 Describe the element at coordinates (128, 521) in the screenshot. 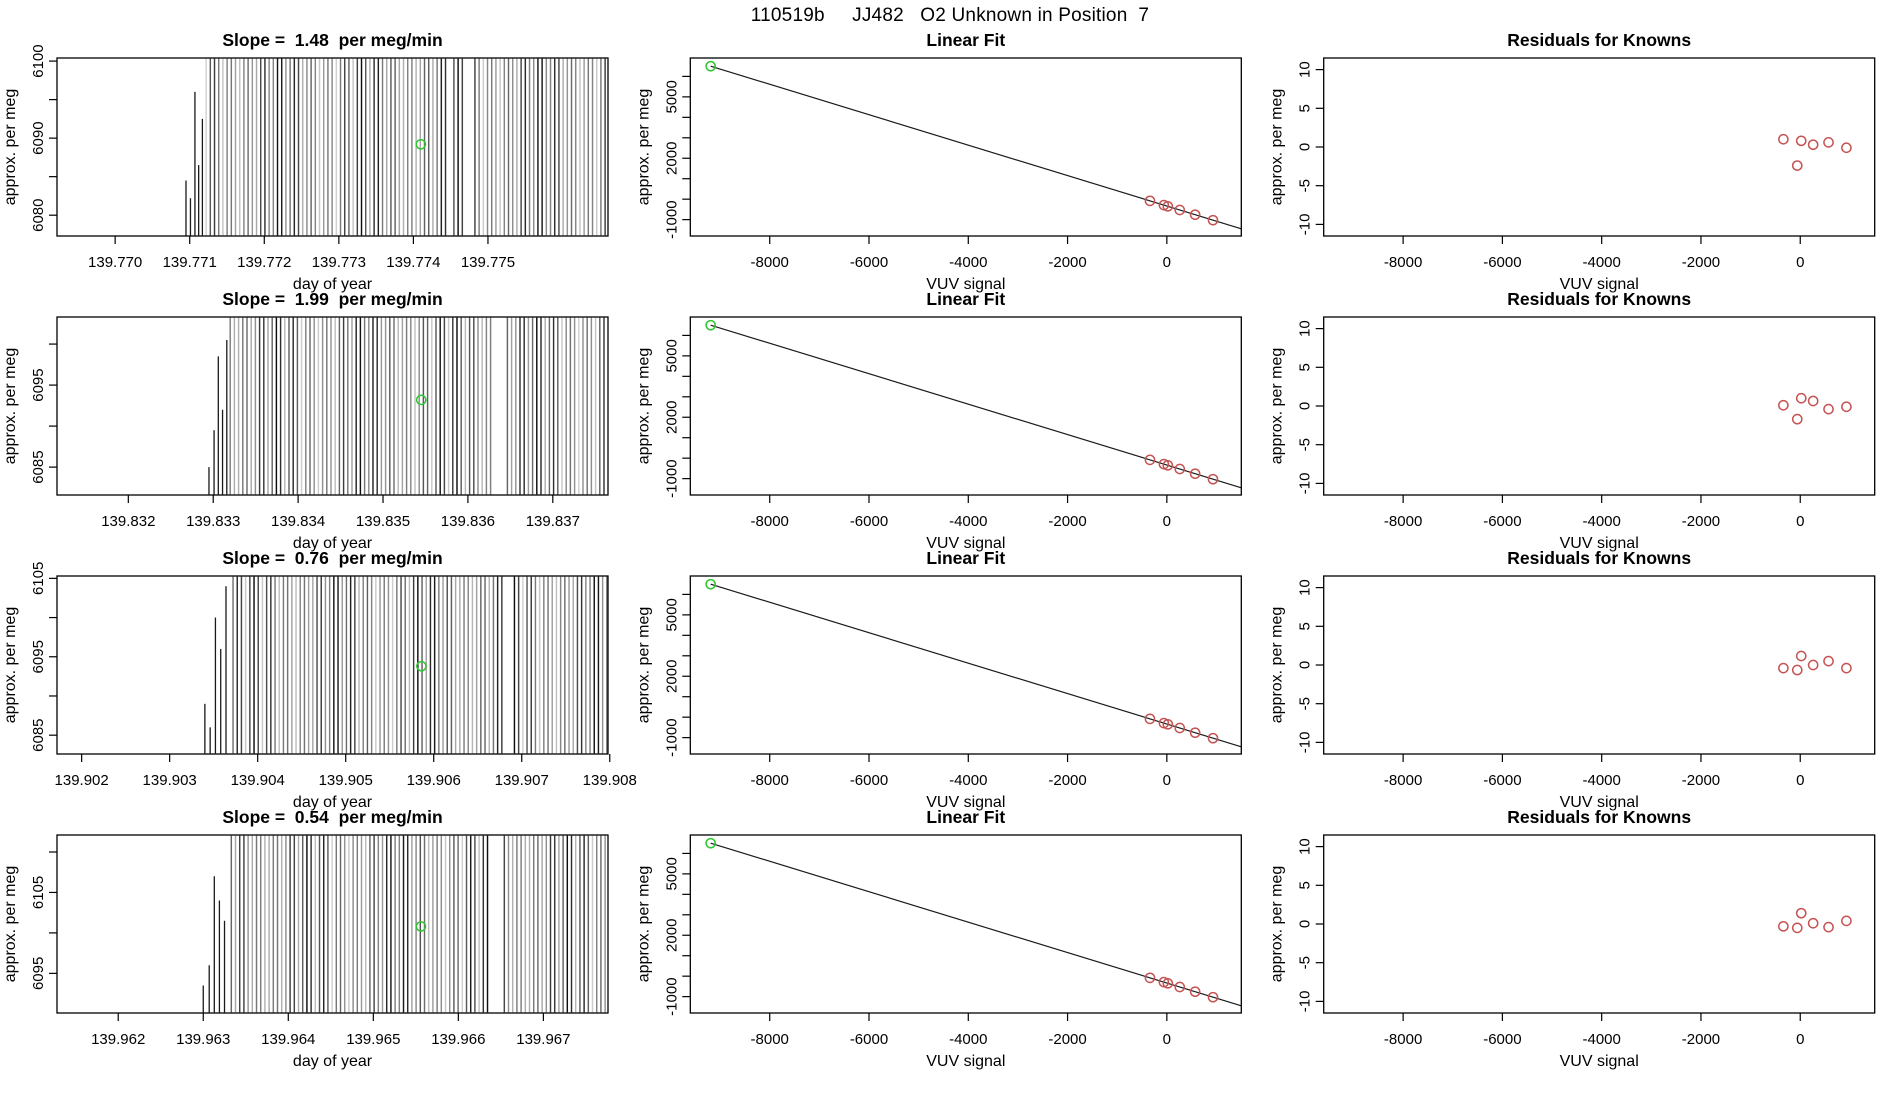

I see `x-tick-label: 139.832` at that location.